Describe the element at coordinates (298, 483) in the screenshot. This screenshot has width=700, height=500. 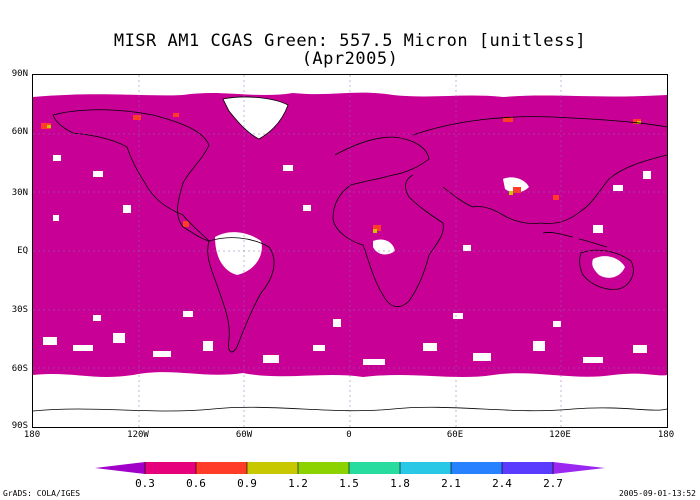
I see `colorbar-label-1.2: 1.2` at that location.